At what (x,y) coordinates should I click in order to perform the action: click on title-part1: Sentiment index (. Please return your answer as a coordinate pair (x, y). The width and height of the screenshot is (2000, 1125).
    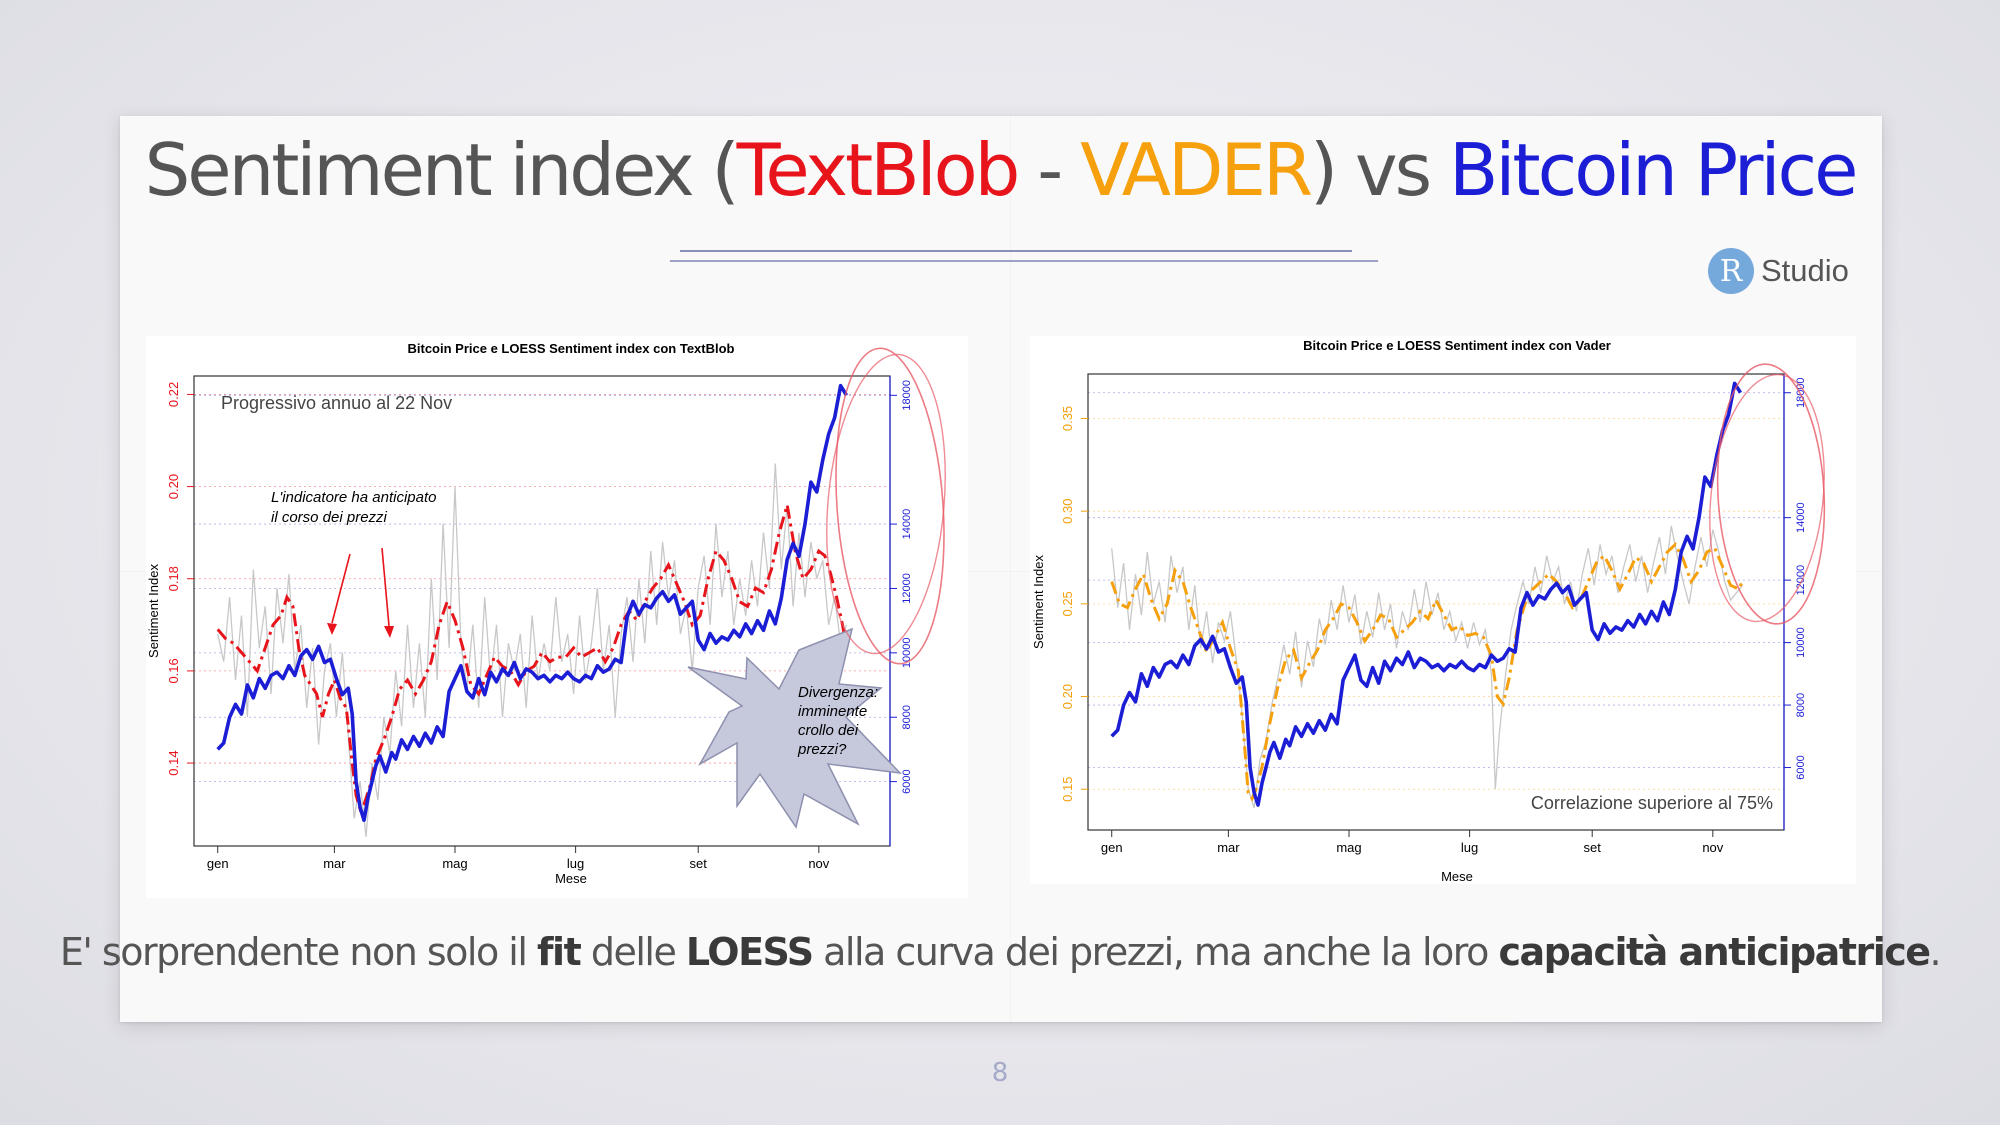
    Looking at the image, I should click on (442, 170).